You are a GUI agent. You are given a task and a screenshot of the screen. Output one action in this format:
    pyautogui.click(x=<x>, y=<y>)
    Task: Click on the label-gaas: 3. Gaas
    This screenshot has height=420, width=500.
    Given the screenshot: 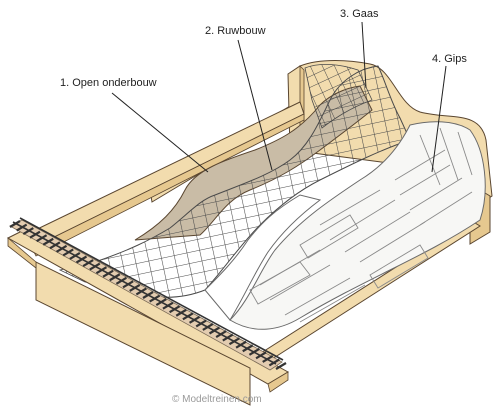 What is the action you would take?
    pyautogui.click(x=359, y=14)
    